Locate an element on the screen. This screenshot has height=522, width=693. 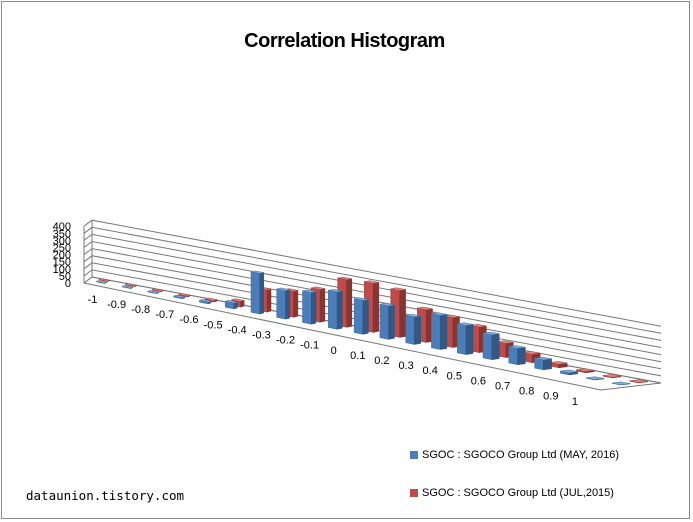
legend-label-may-2016: SGOC : SGOCO Group Ltd (MAY, 2016) is located at coordinates (521, 455).